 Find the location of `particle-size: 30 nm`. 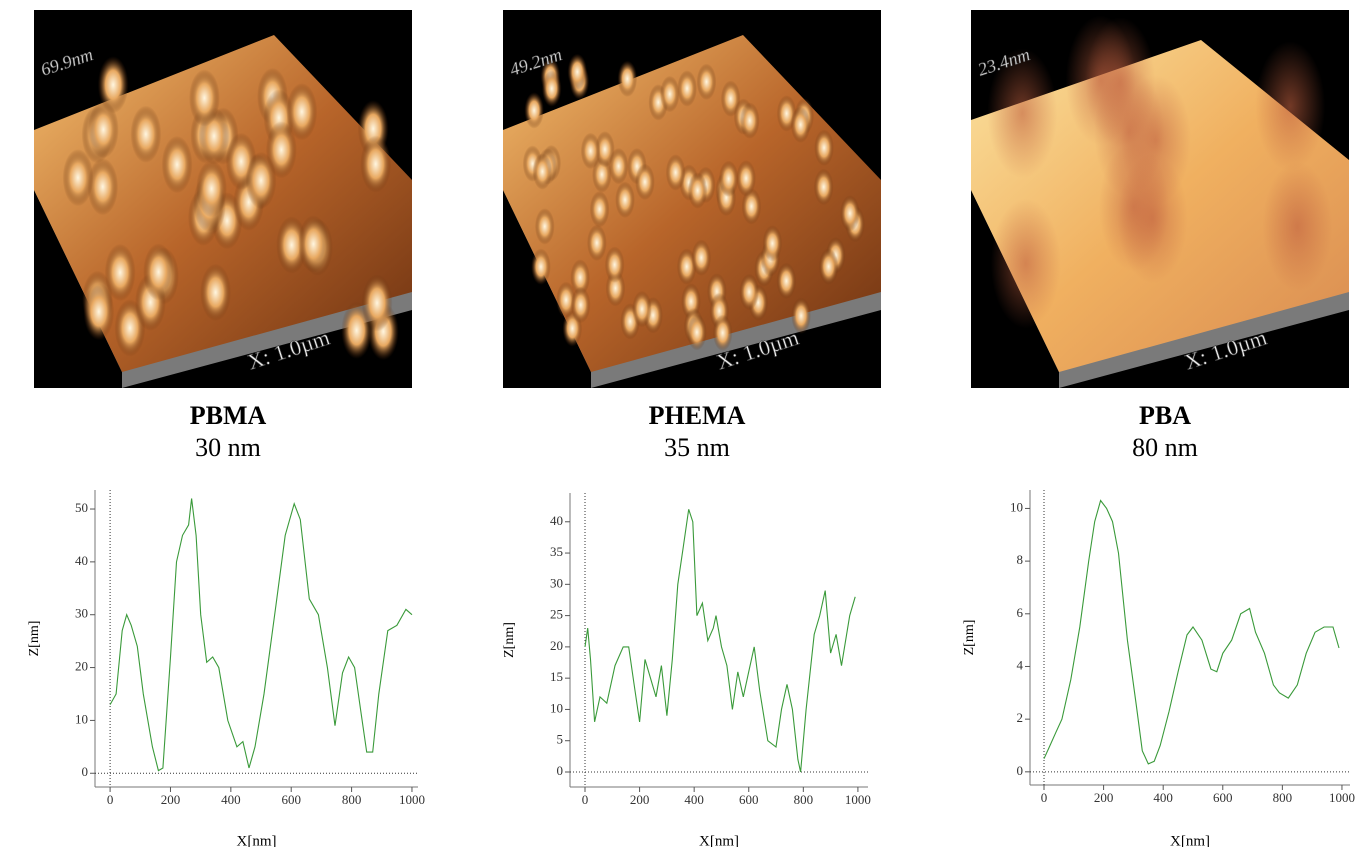

particle-size: 30 nm is located at coordinates (228, 447).